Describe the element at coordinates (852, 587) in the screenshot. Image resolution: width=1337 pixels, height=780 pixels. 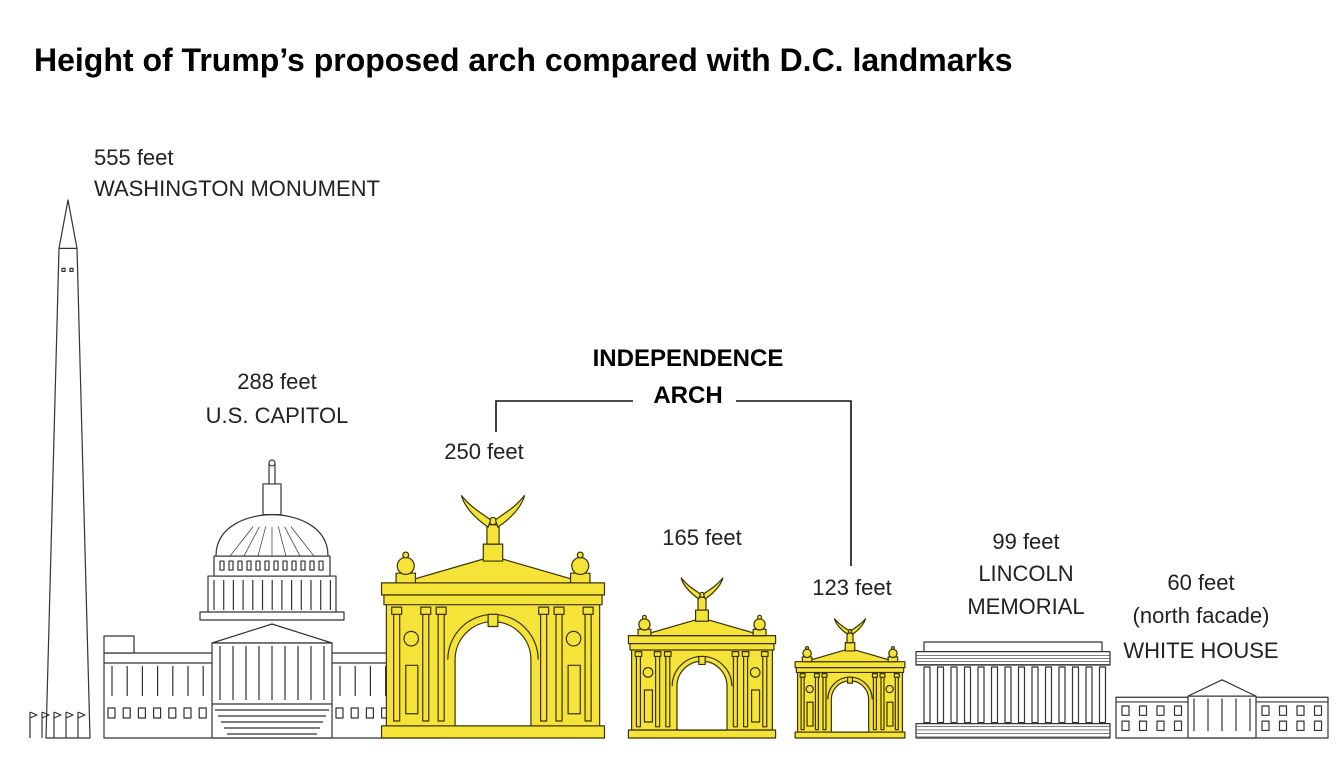
I see `value-label: 123 feet` at that location.